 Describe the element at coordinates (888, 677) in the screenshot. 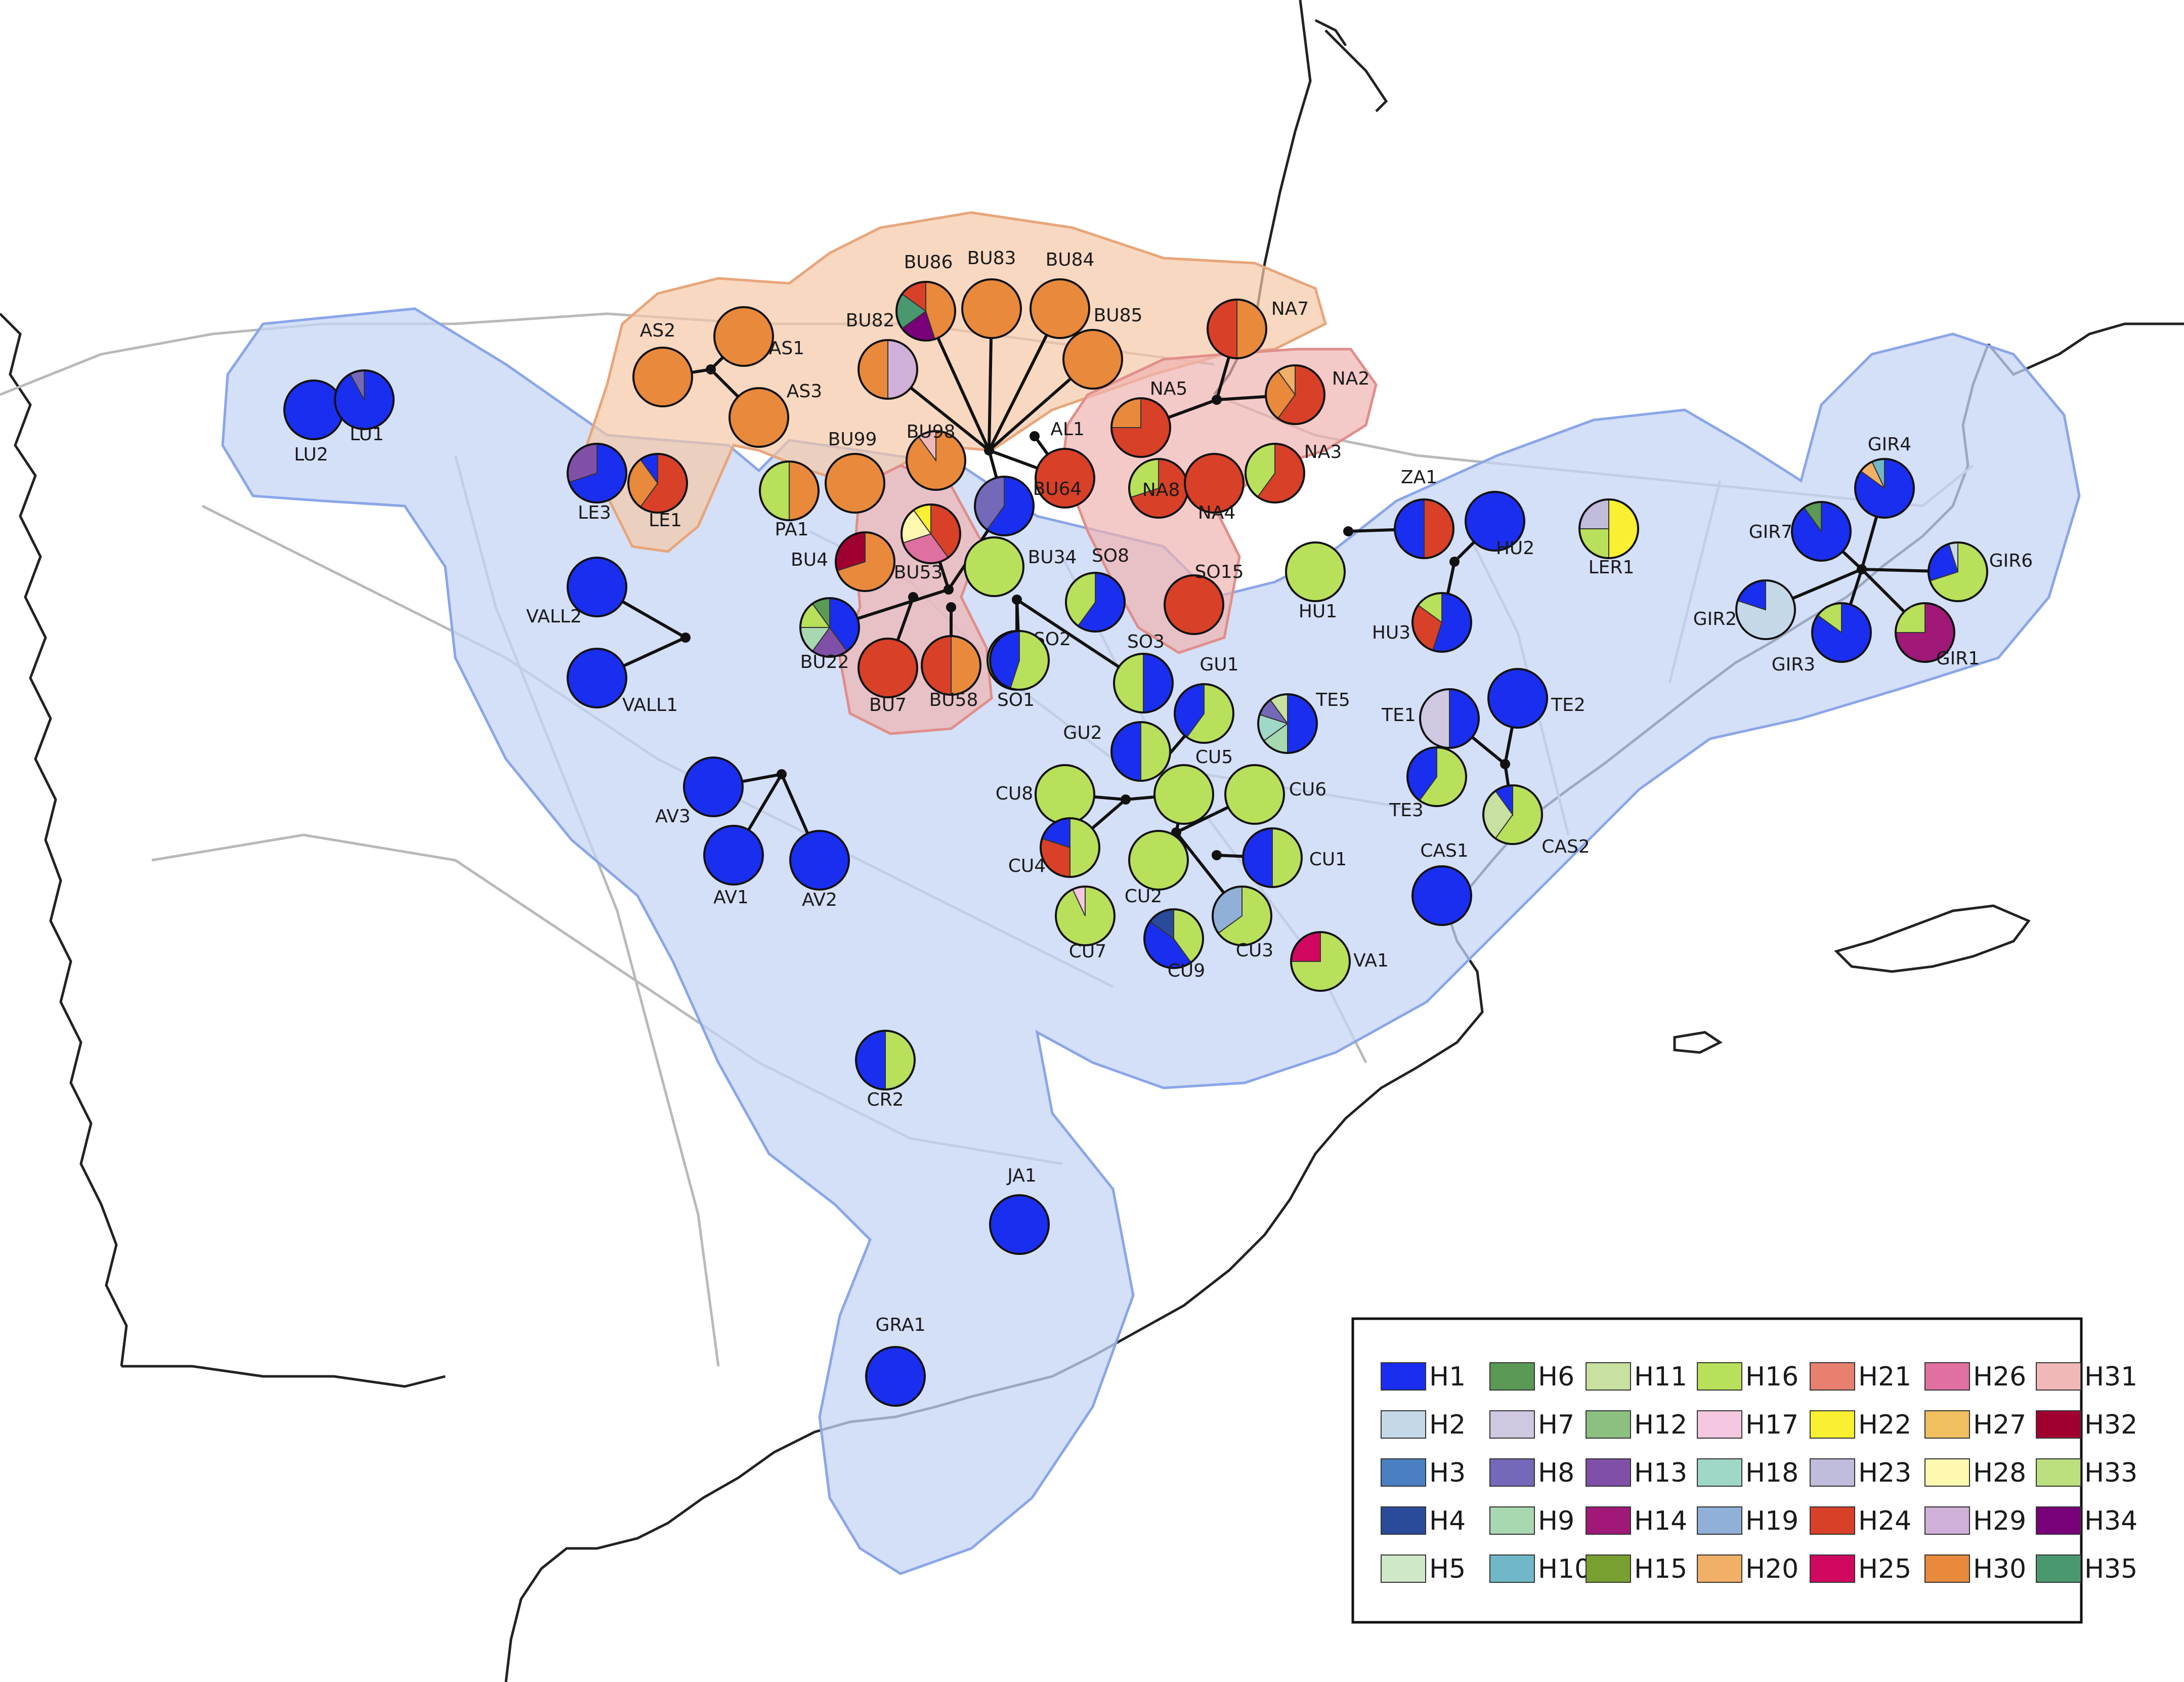

I see `pie-bu7: BU7` at that location.